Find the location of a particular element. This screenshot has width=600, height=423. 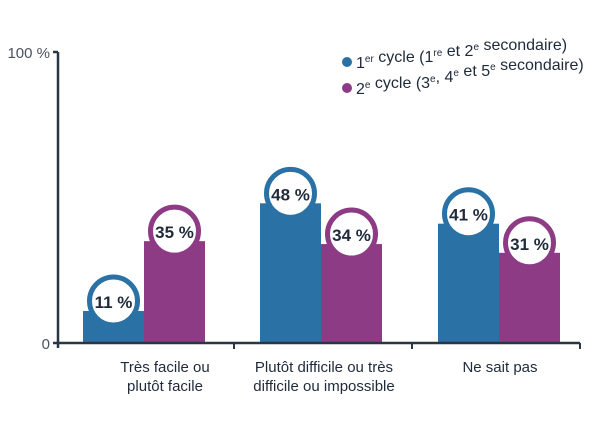

y-tick-label: 0 is located at coordinates (46, 344).